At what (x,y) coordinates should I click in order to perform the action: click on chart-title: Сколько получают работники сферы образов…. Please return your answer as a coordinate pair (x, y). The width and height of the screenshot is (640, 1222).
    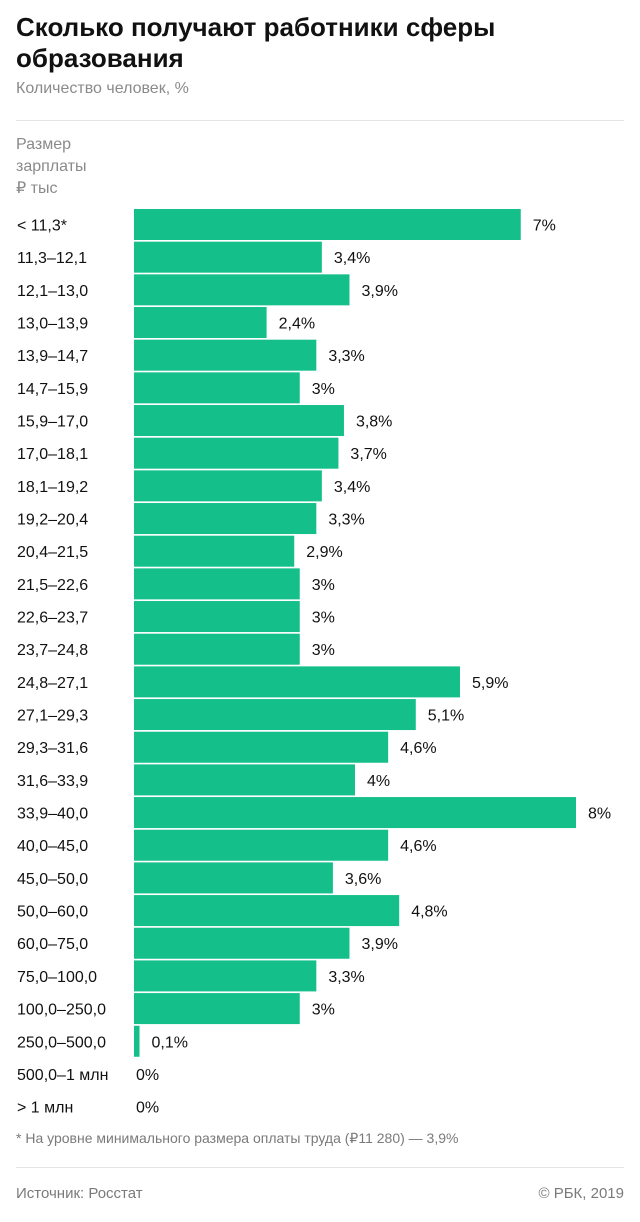
    Looking at the image, I should click on (256, 42).